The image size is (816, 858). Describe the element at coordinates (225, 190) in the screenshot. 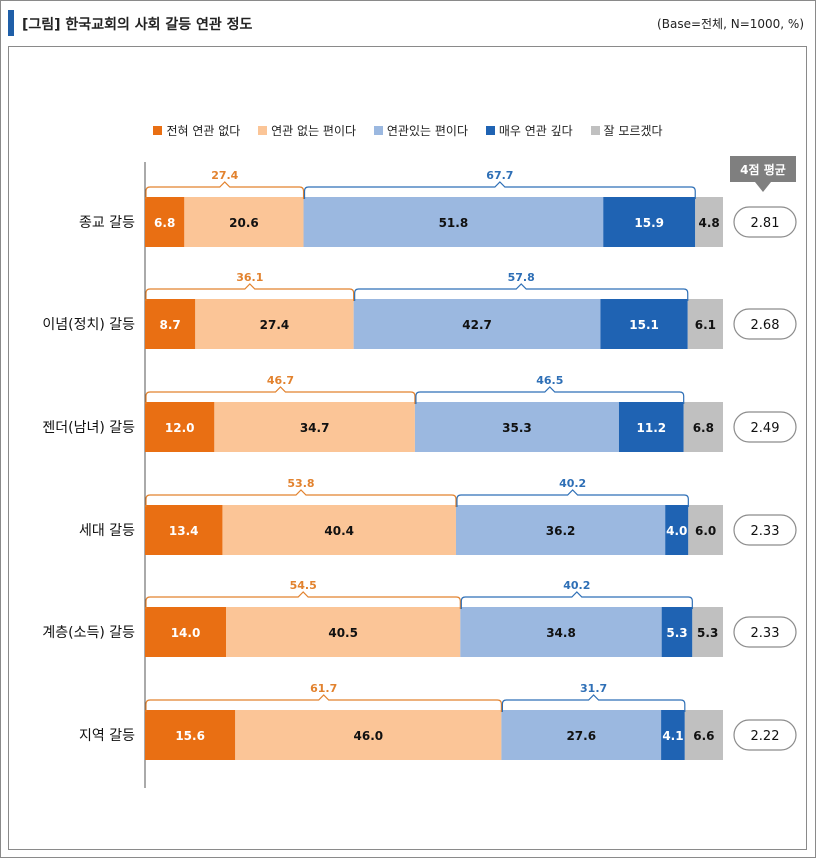

I see `row-1-negative-bracket` at that location.